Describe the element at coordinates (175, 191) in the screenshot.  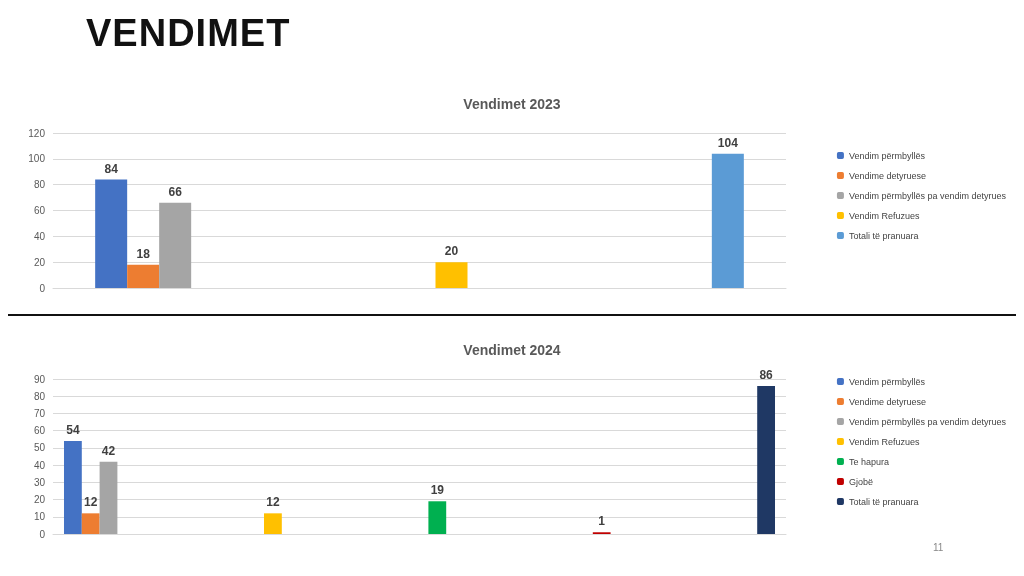
I see `data-label: 66` at that location.